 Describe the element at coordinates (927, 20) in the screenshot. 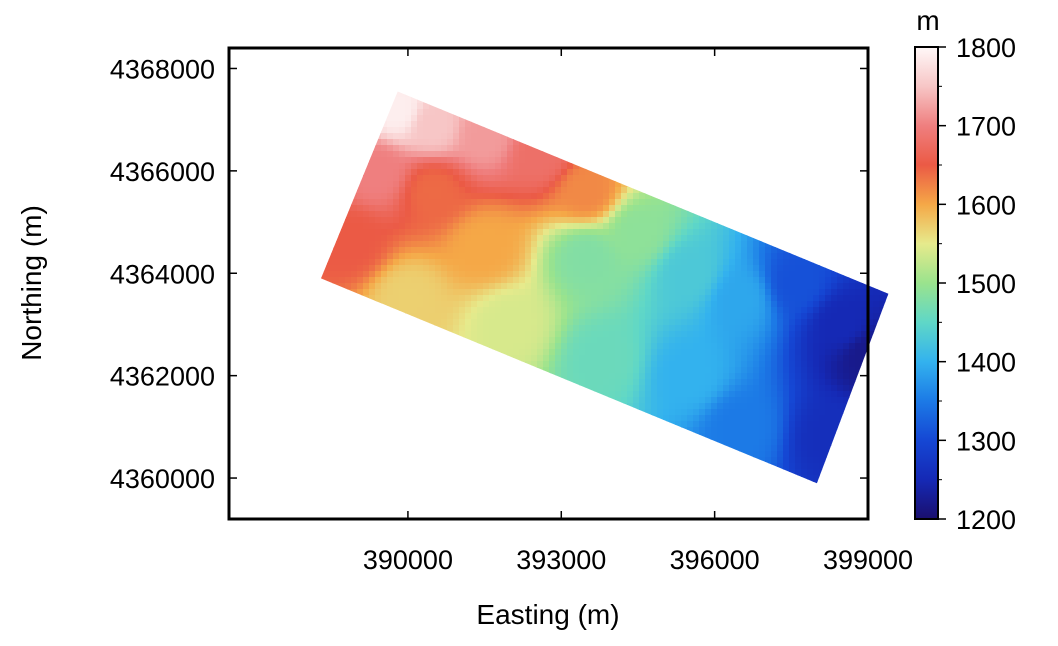

I see `colorbar-unit-label: m` at that location.